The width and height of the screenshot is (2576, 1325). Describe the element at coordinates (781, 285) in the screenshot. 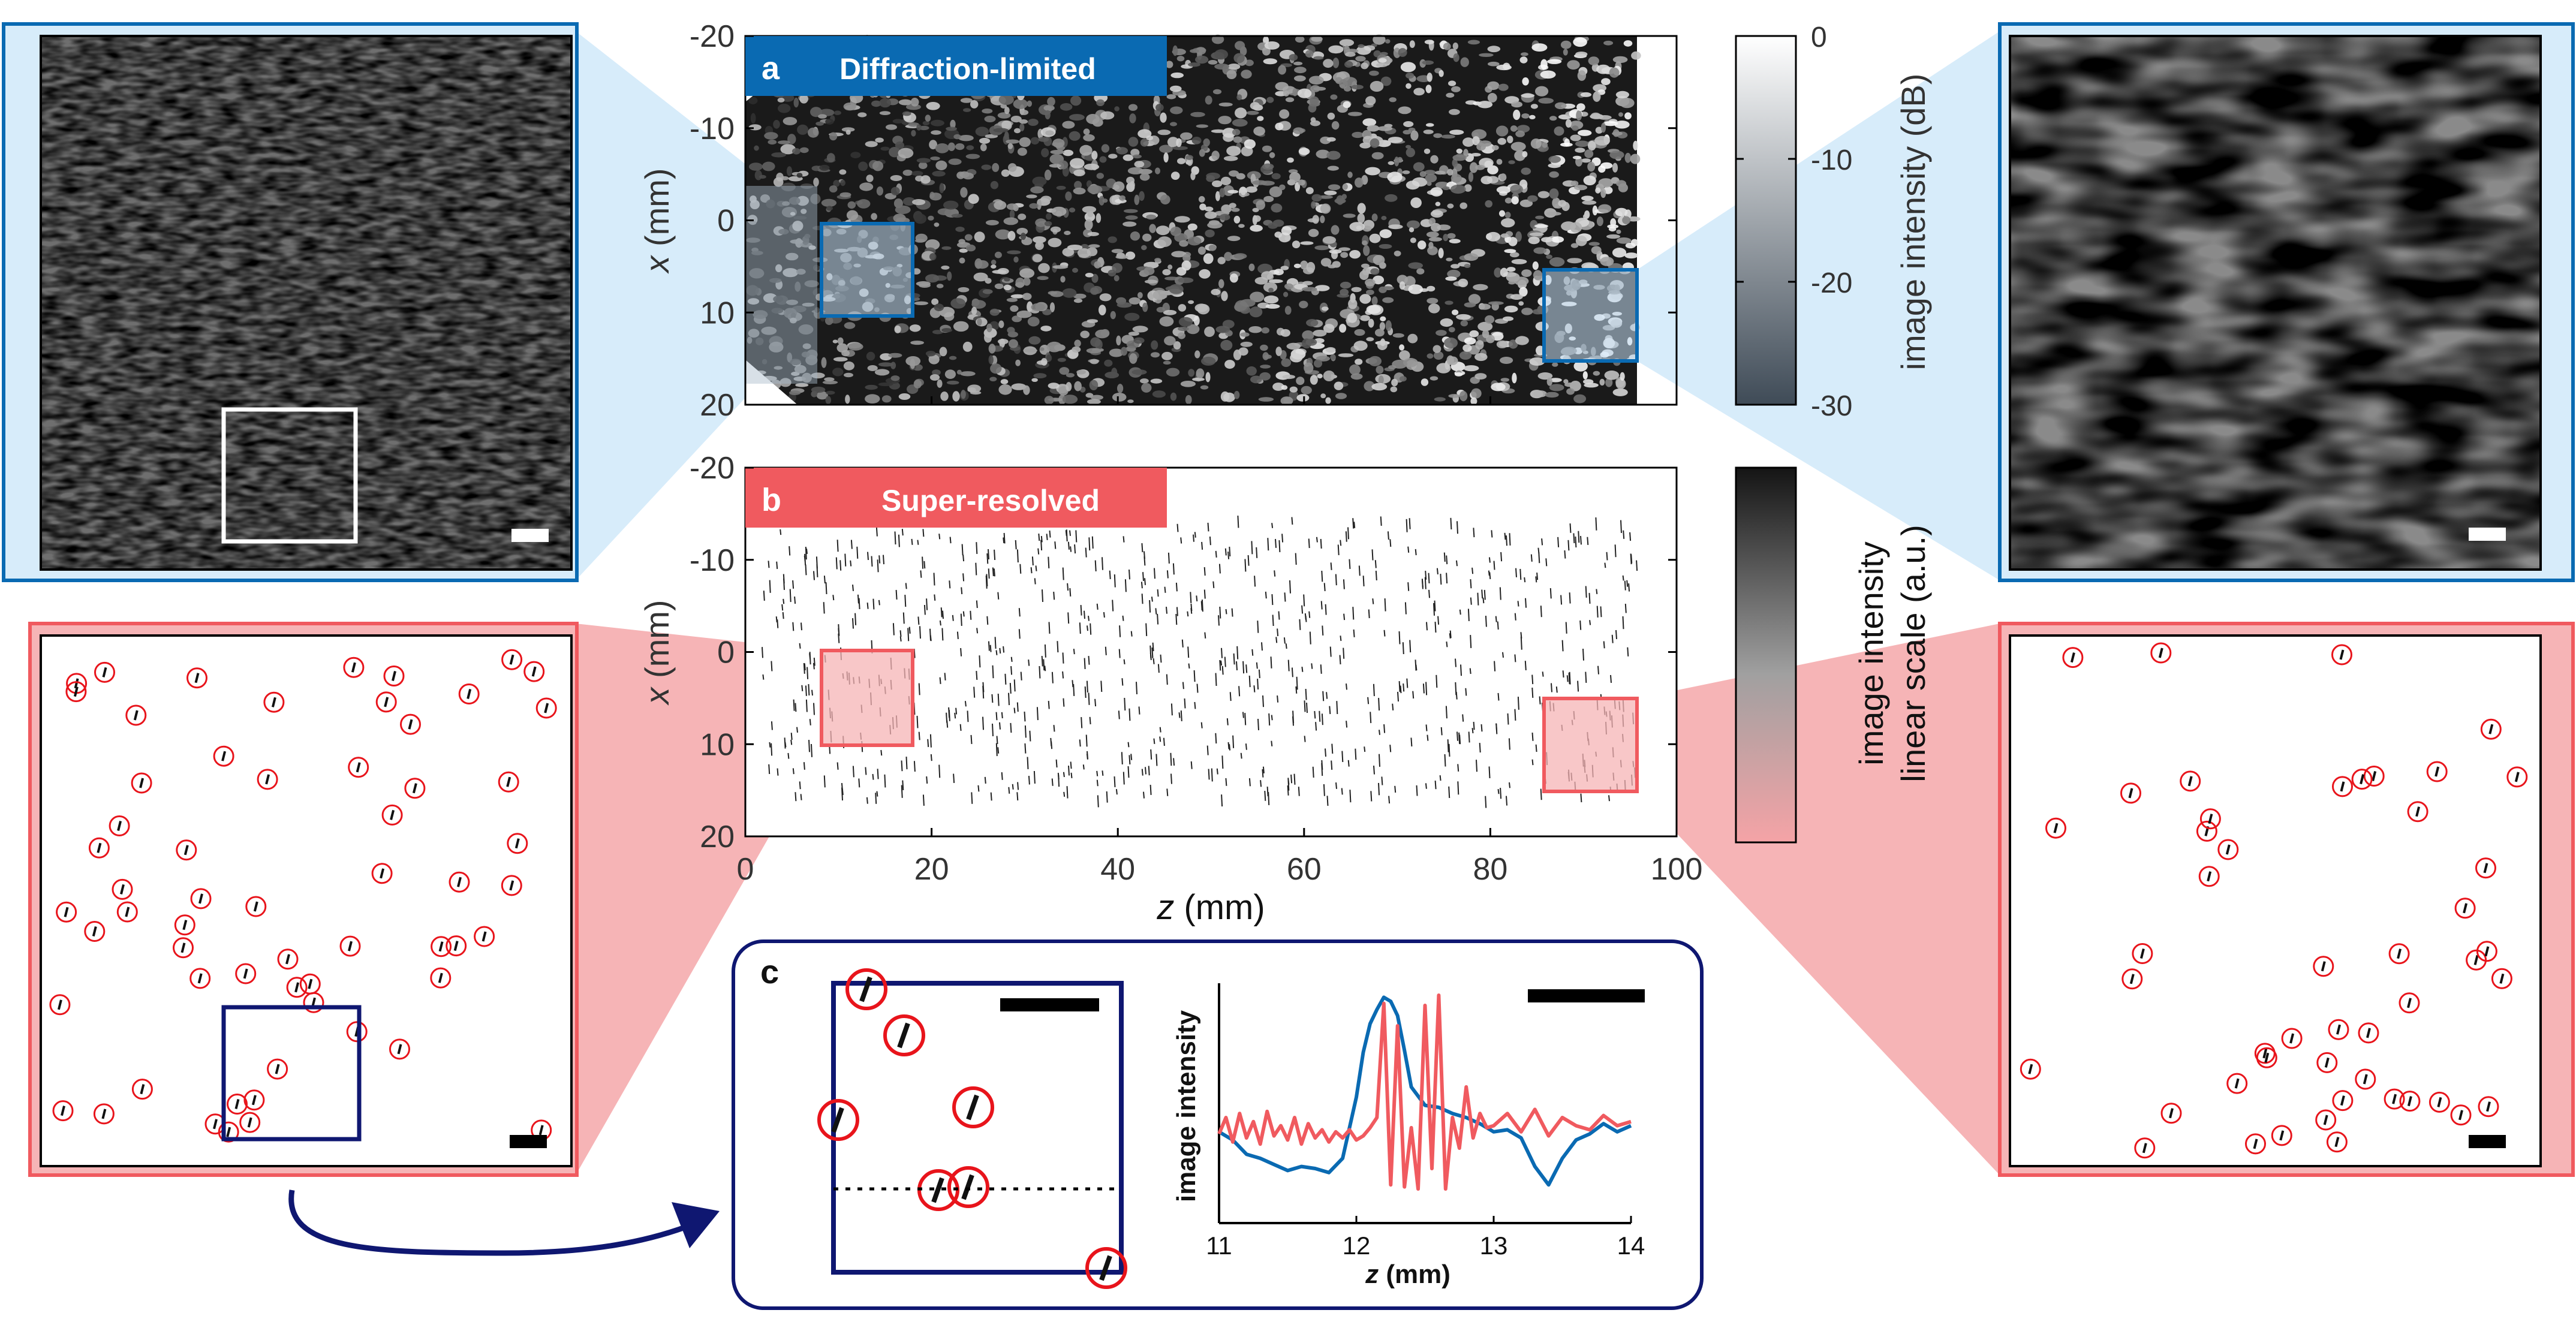

I see `speckle-left-haze` at that location.